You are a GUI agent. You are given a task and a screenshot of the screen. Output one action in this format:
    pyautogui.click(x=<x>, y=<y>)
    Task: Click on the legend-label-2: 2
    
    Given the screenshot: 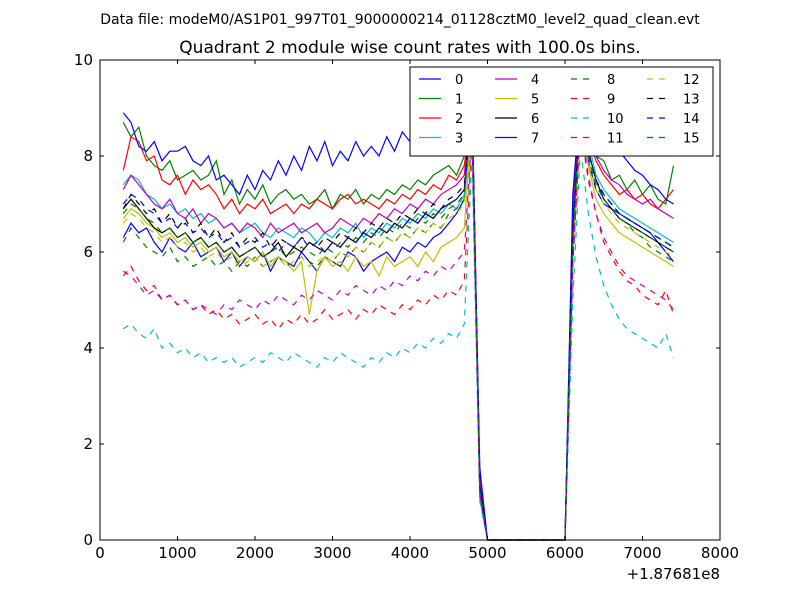 What is the action you would take?
    pyautogui.click(x=459, y=119)
    